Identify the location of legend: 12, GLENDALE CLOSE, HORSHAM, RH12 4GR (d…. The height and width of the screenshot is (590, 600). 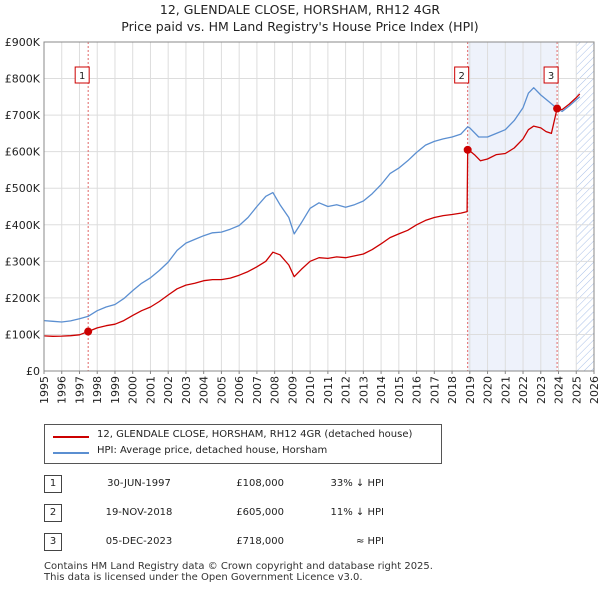
(243, 444).